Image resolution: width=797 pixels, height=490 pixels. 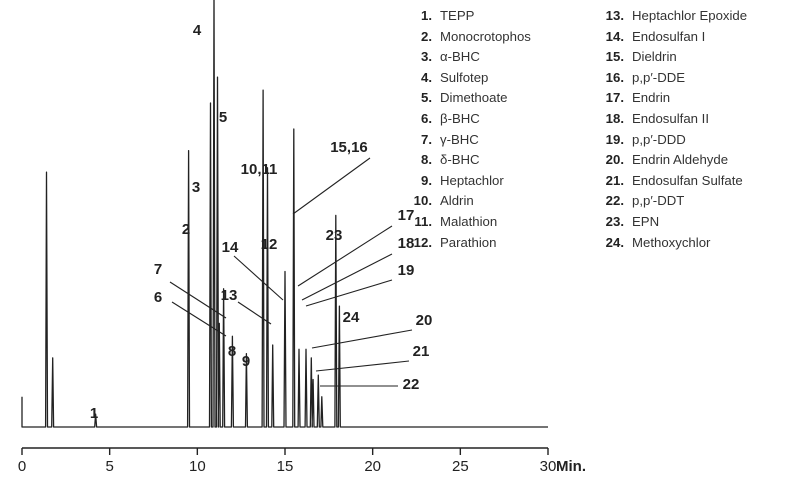 I want to click on legend-entry: 12. Parathion, so click(x=463, y=243).